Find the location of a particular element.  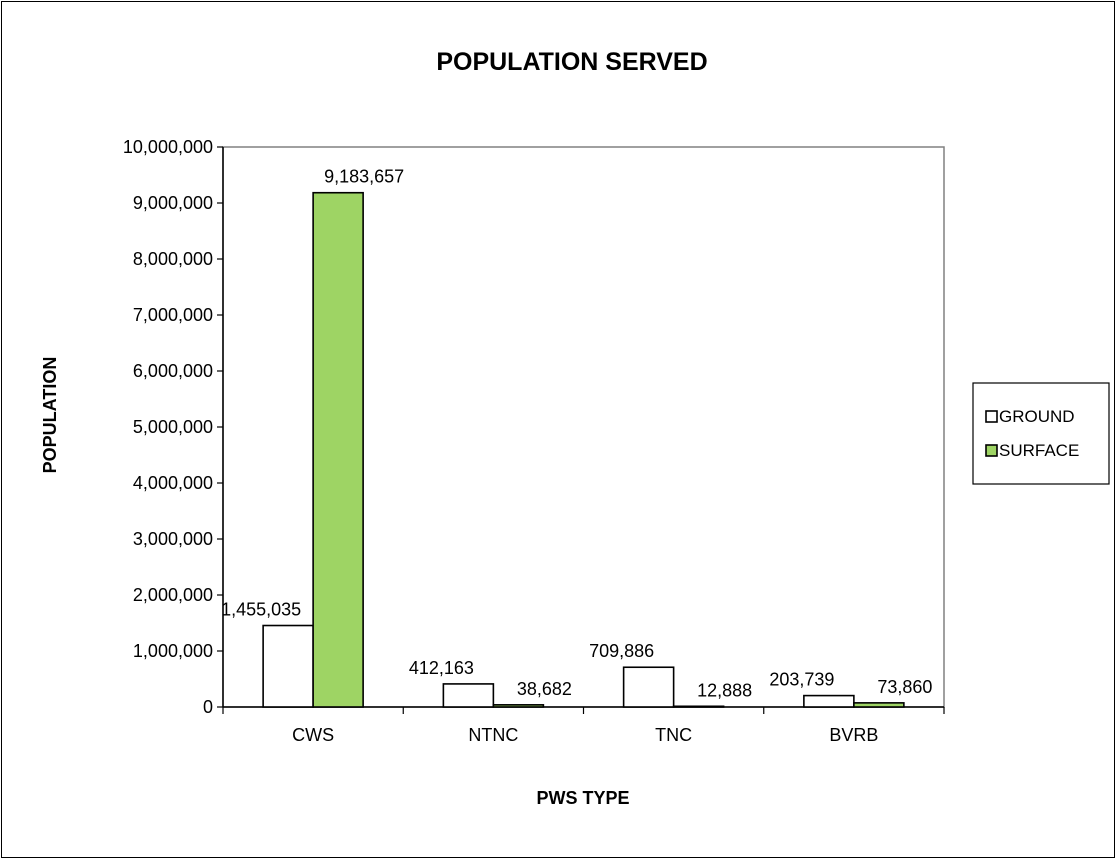

x-axis-title: PWS TYPE is located at coordinates (582, 798).